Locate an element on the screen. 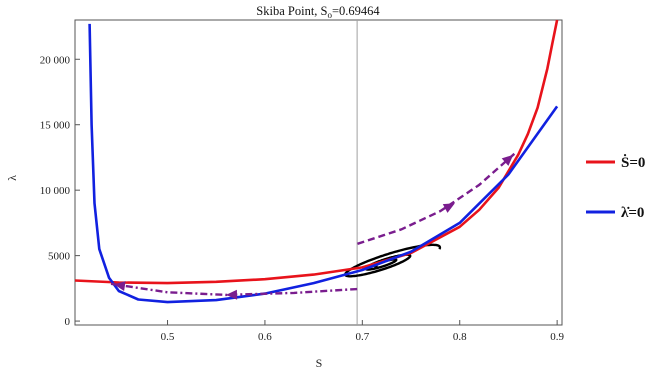 This screenshot has height=371, width=662. legend-label-lambda-dot: λ̇=0 is located at coordinates (632, 213).